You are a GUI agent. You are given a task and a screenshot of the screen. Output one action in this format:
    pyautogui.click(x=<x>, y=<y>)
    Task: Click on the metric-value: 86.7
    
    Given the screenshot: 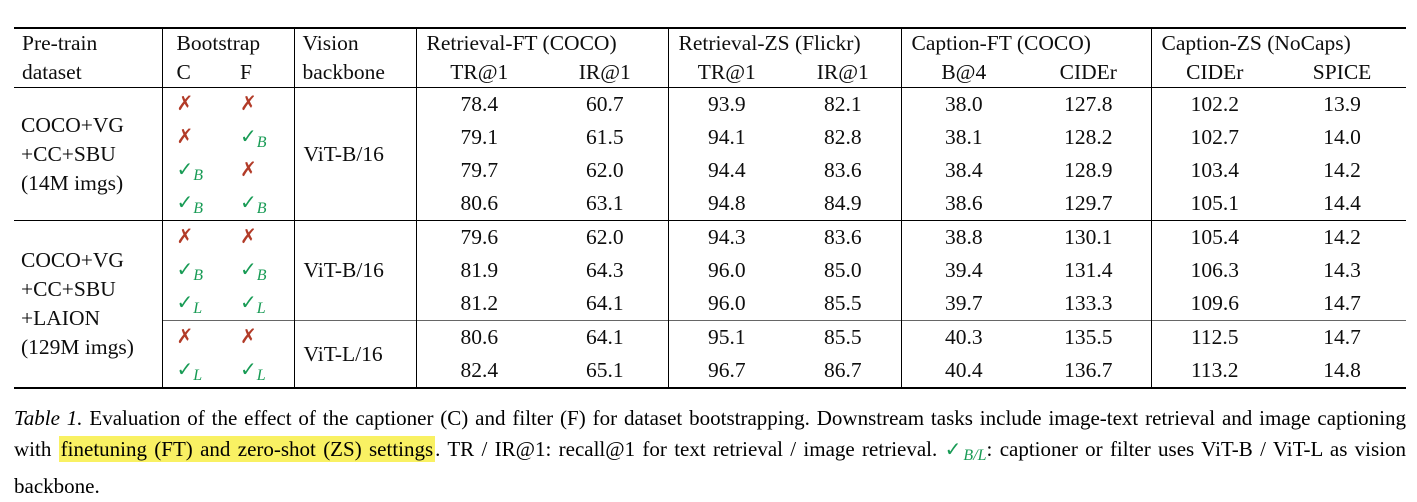 What is the action you would take?
    pyautogui.click(x=842, y=370)
    